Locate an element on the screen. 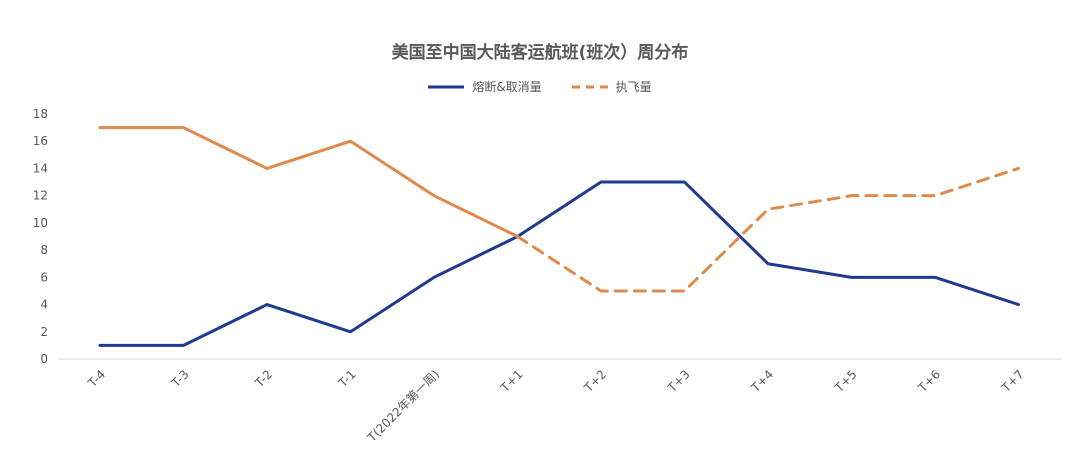 The height and width of the screenshot is (452, 1080). series-line-1-solid is located at coordinates (308, 182).